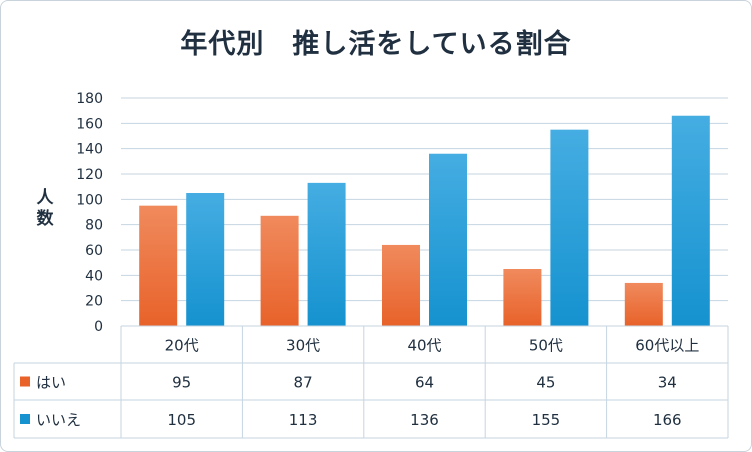 Image resolution: width=752 pixels, height=452 pixels. I want to click on y-tick-label: 100, so click(89, 200).